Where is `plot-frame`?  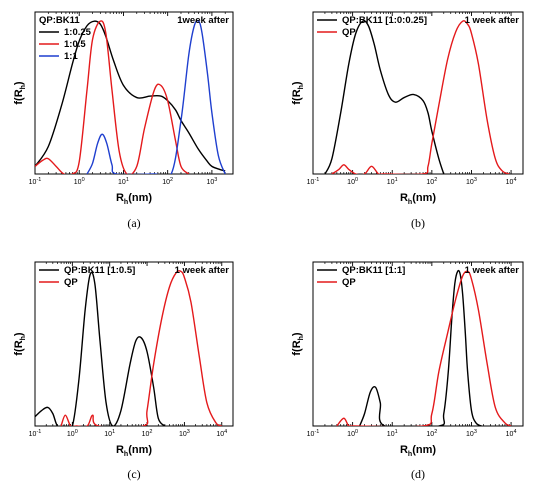
plot-frame is located at coordinates (134, 344).